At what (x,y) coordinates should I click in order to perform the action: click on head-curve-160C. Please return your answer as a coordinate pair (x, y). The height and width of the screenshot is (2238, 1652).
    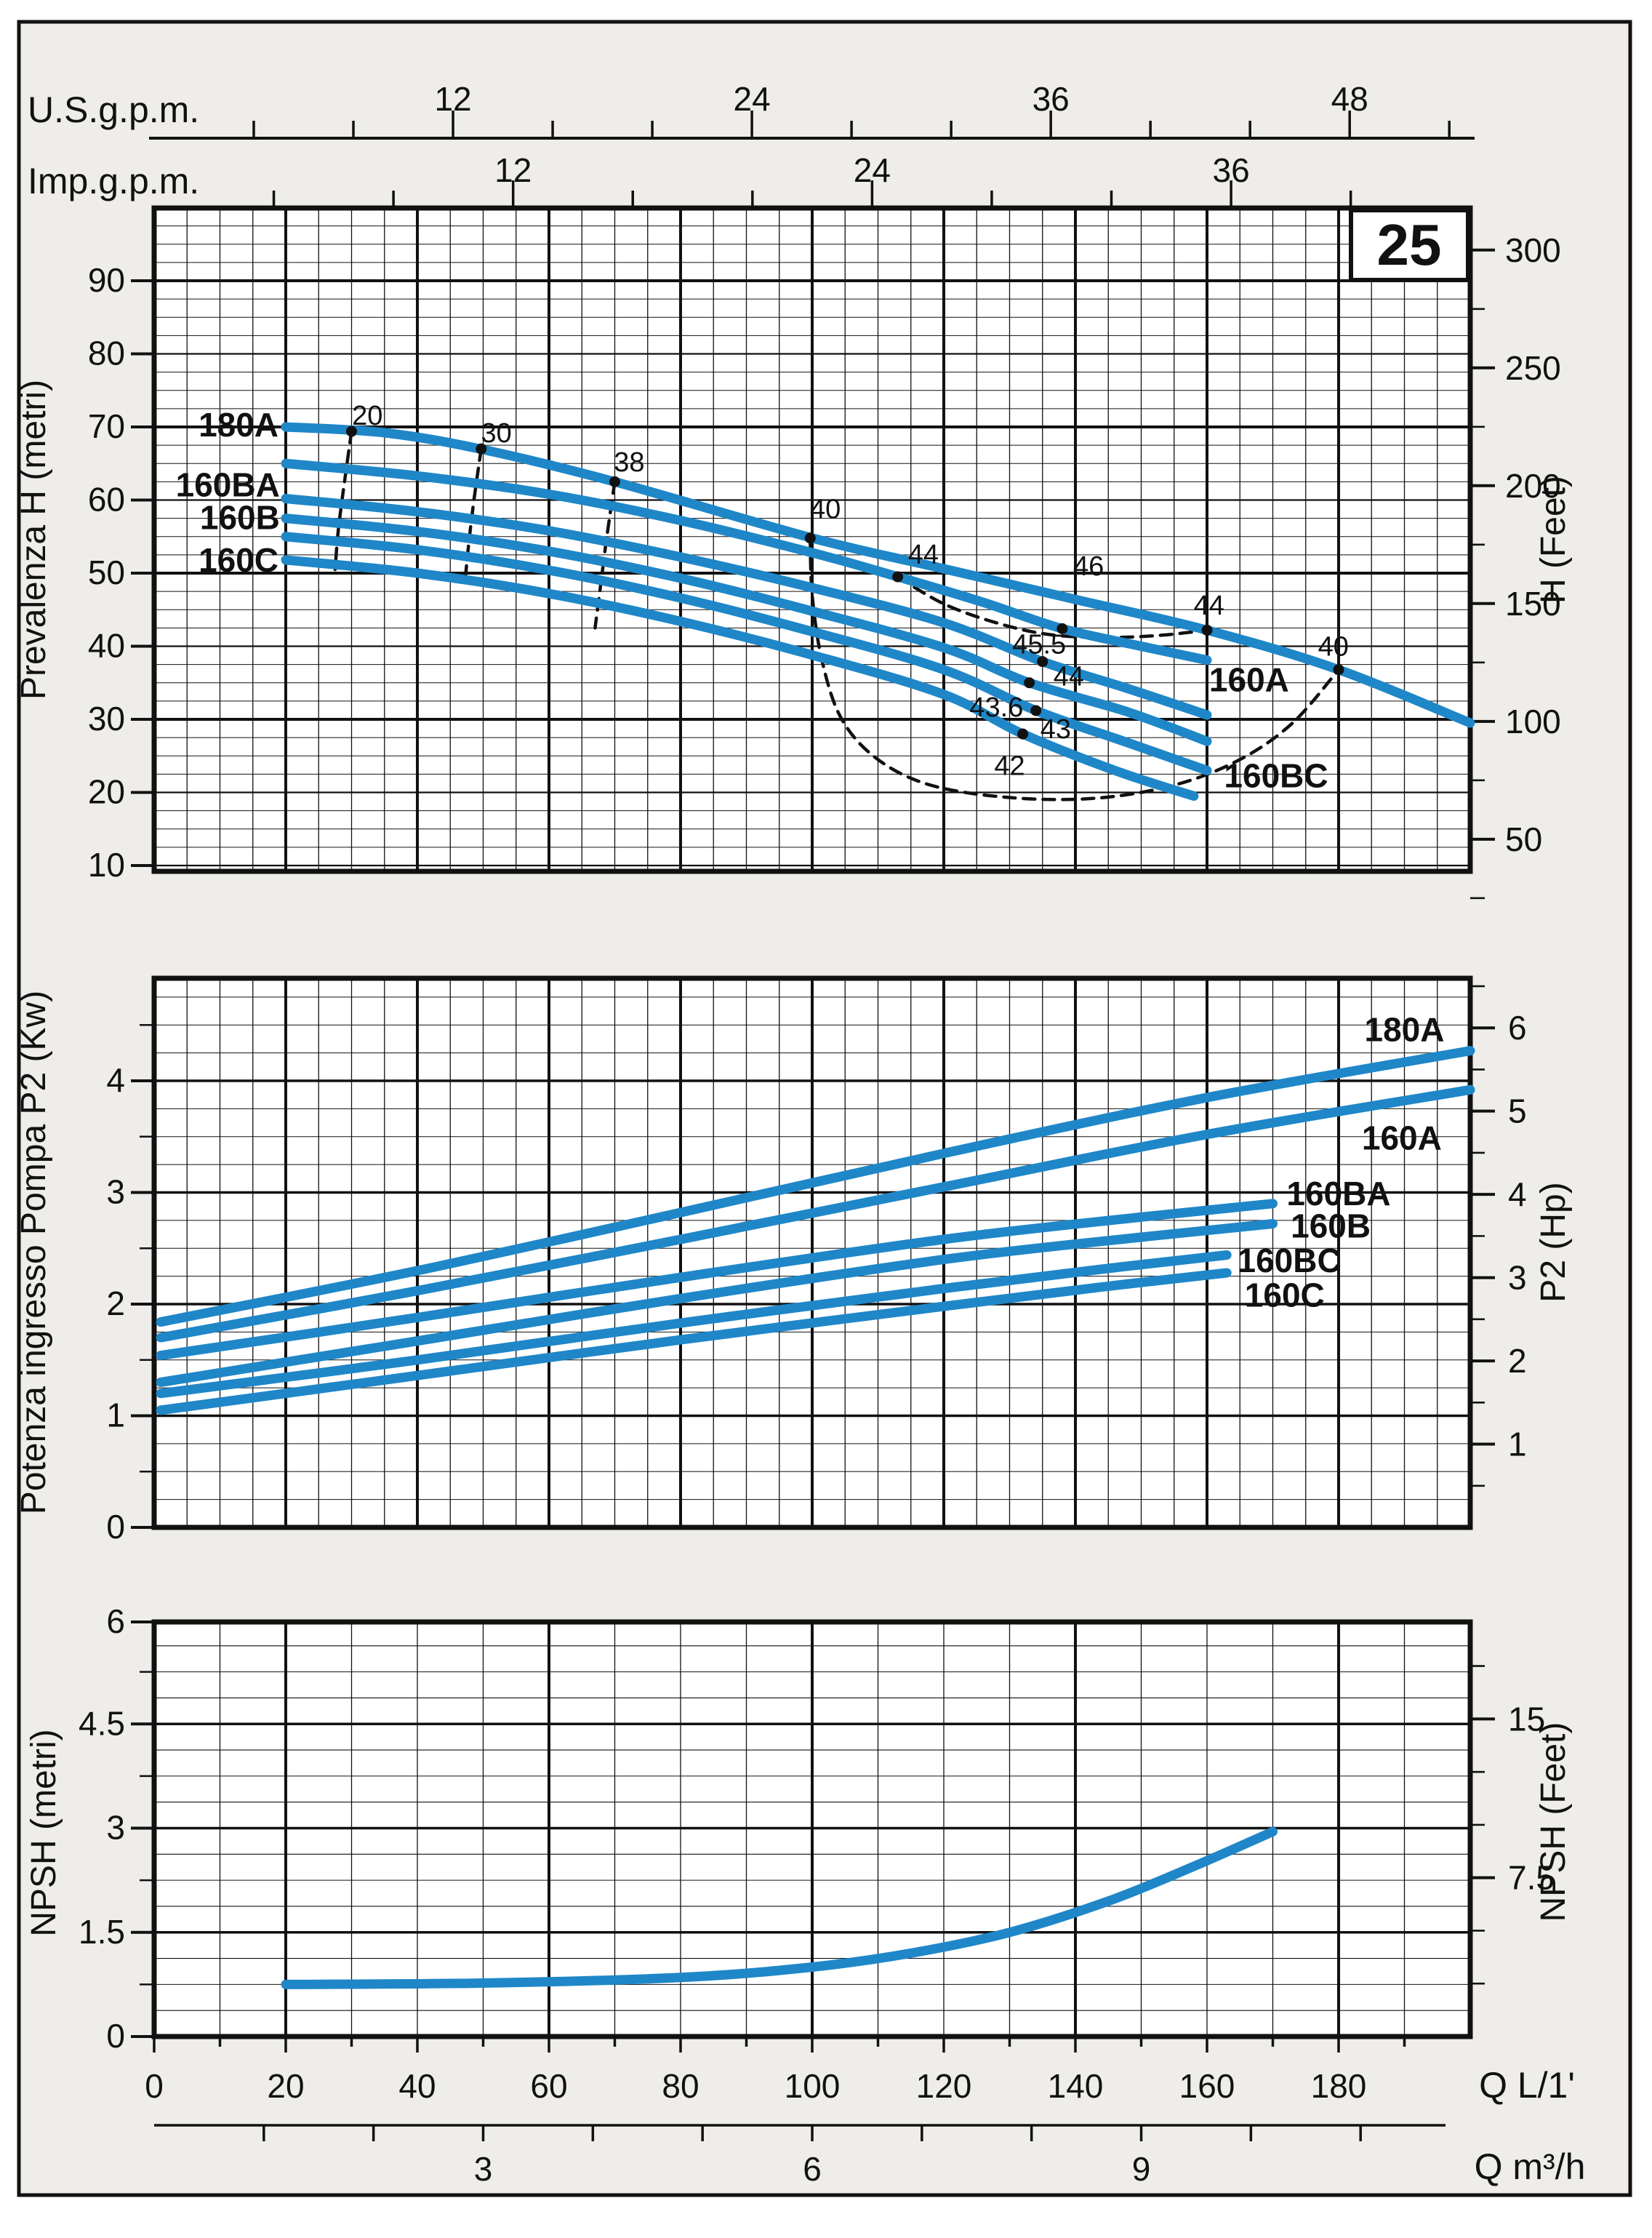
    Looking at the image, I should click on (740, 678).